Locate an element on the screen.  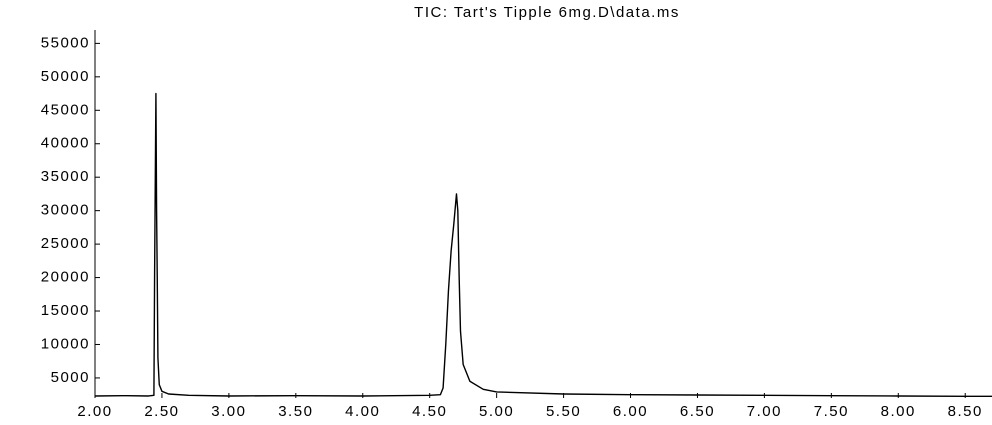
y-tick-label: 20000 is located at coordinates (65, 277).